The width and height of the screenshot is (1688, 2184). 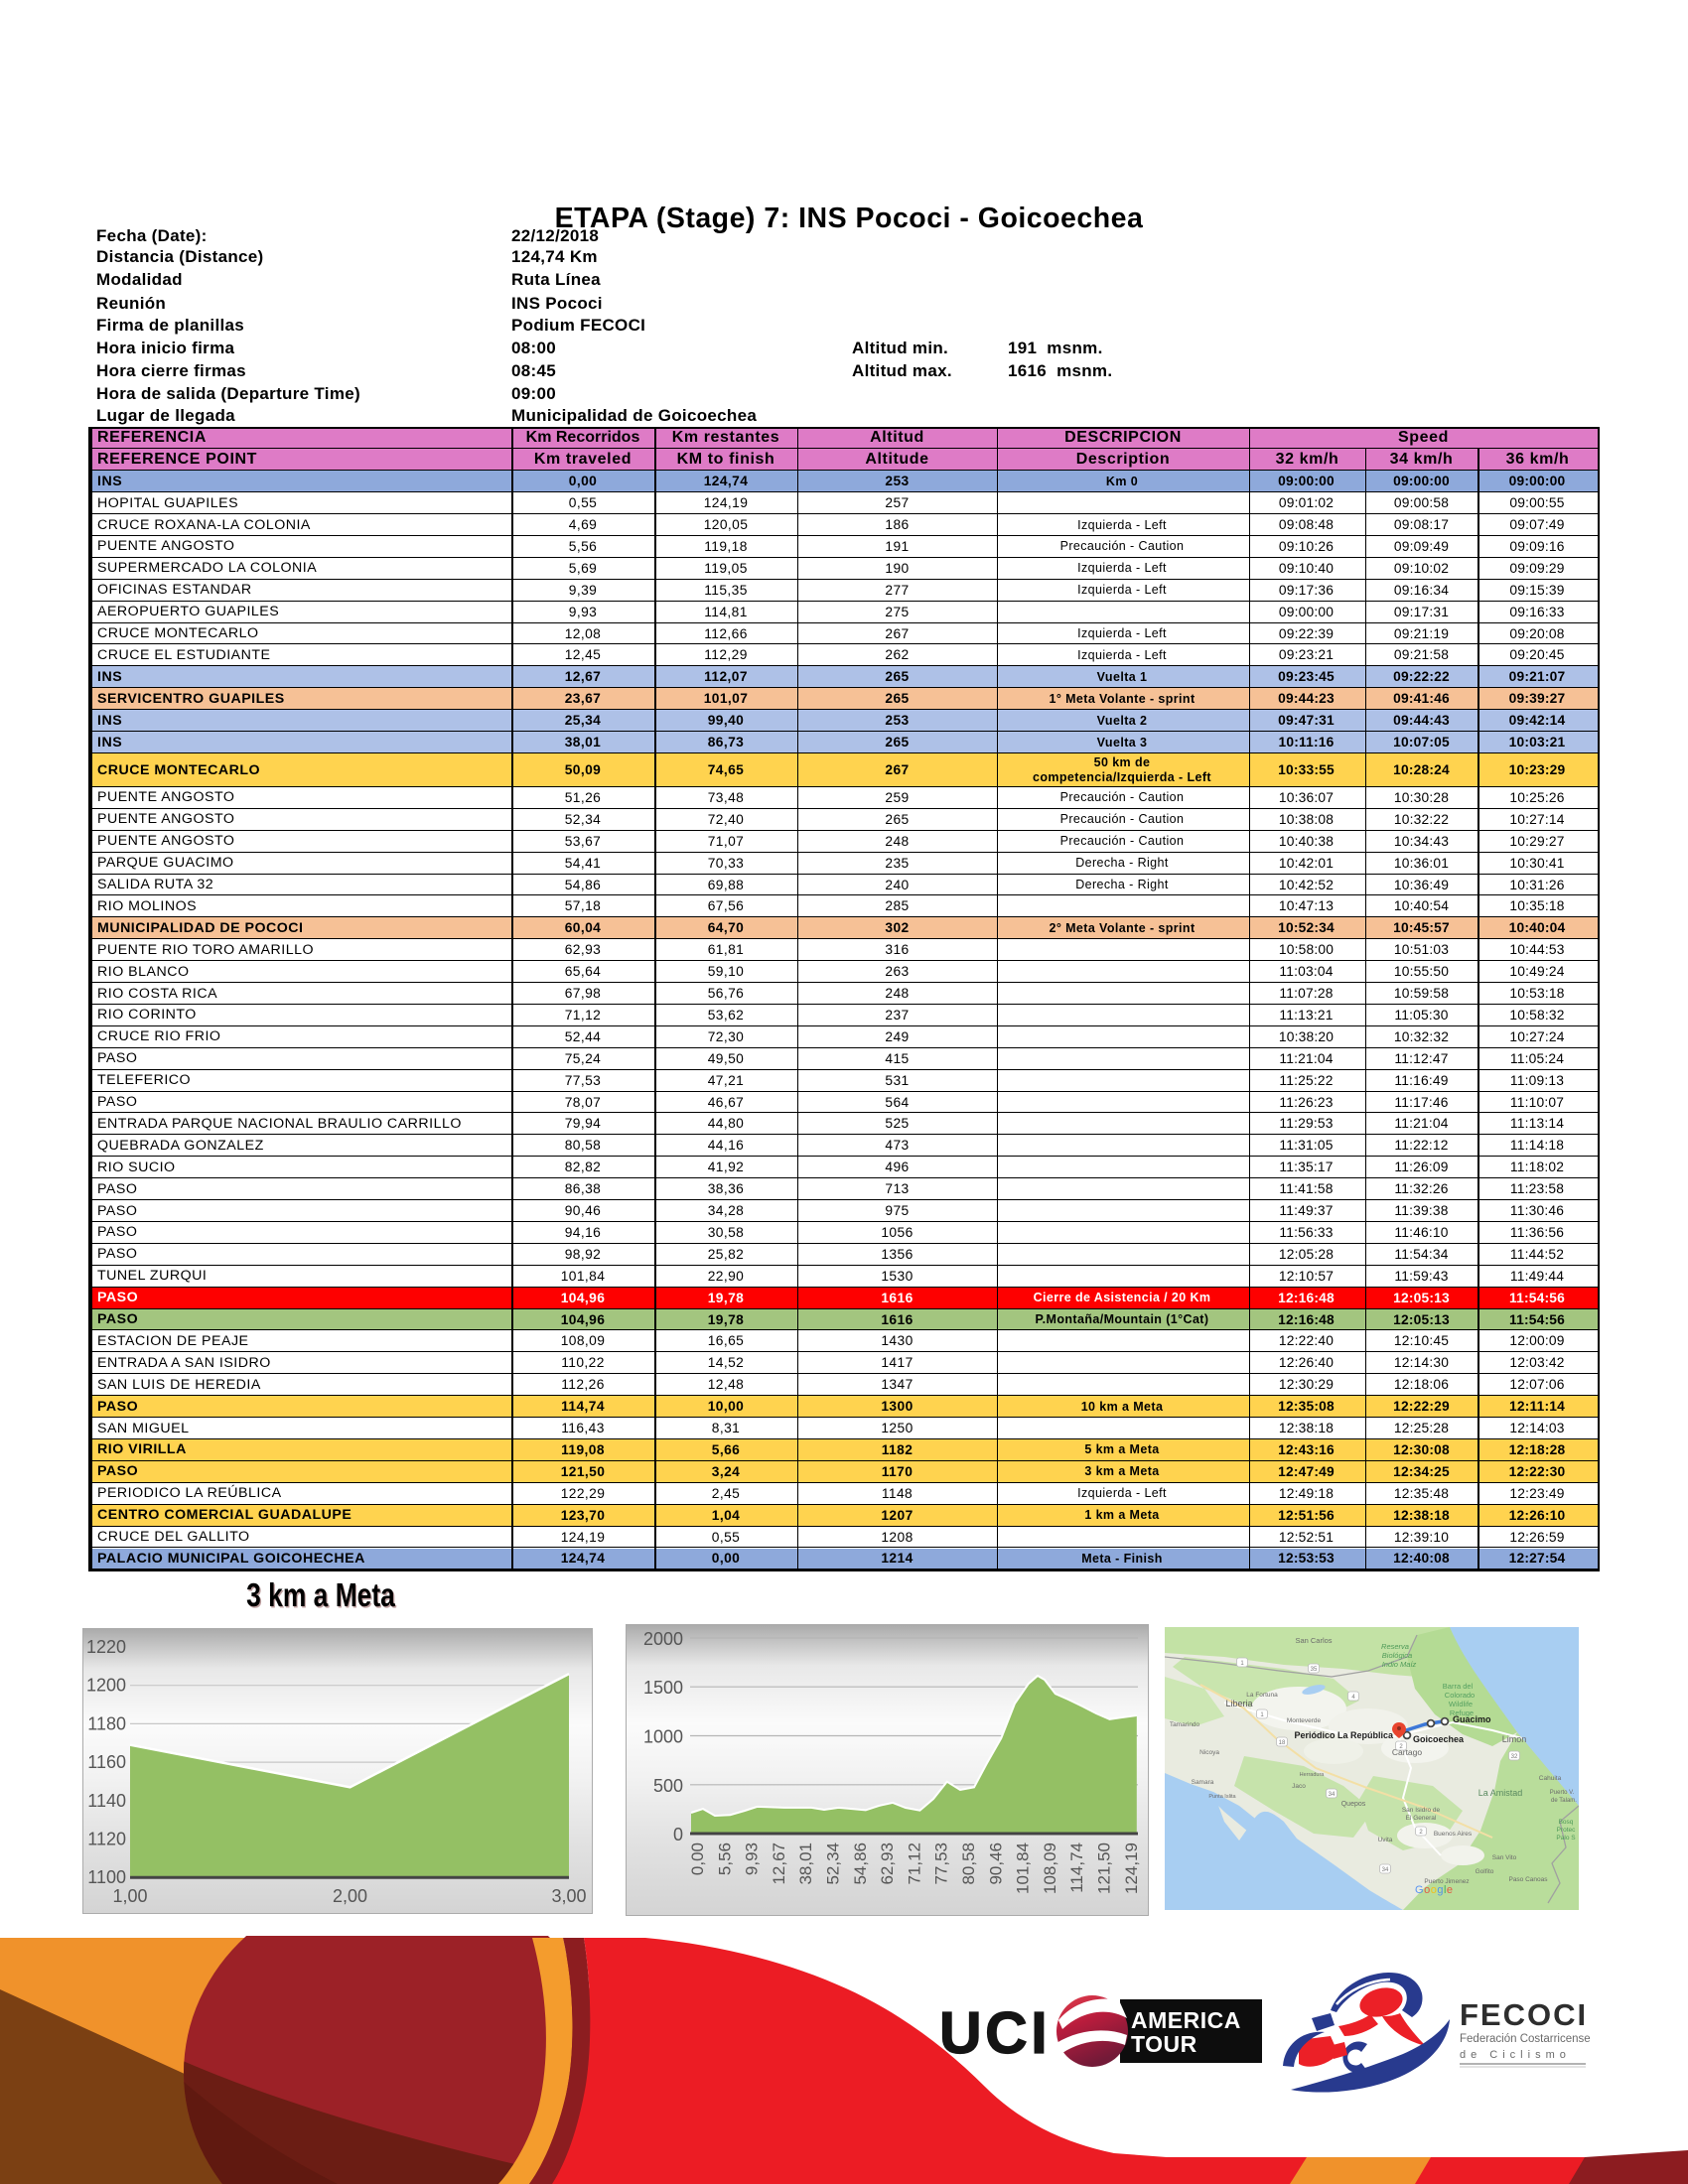 What do you see at coordinates (1462, 1712) in the screenshot?
I see `svg-text: Refuge` at bounding box center [1462, 1712].